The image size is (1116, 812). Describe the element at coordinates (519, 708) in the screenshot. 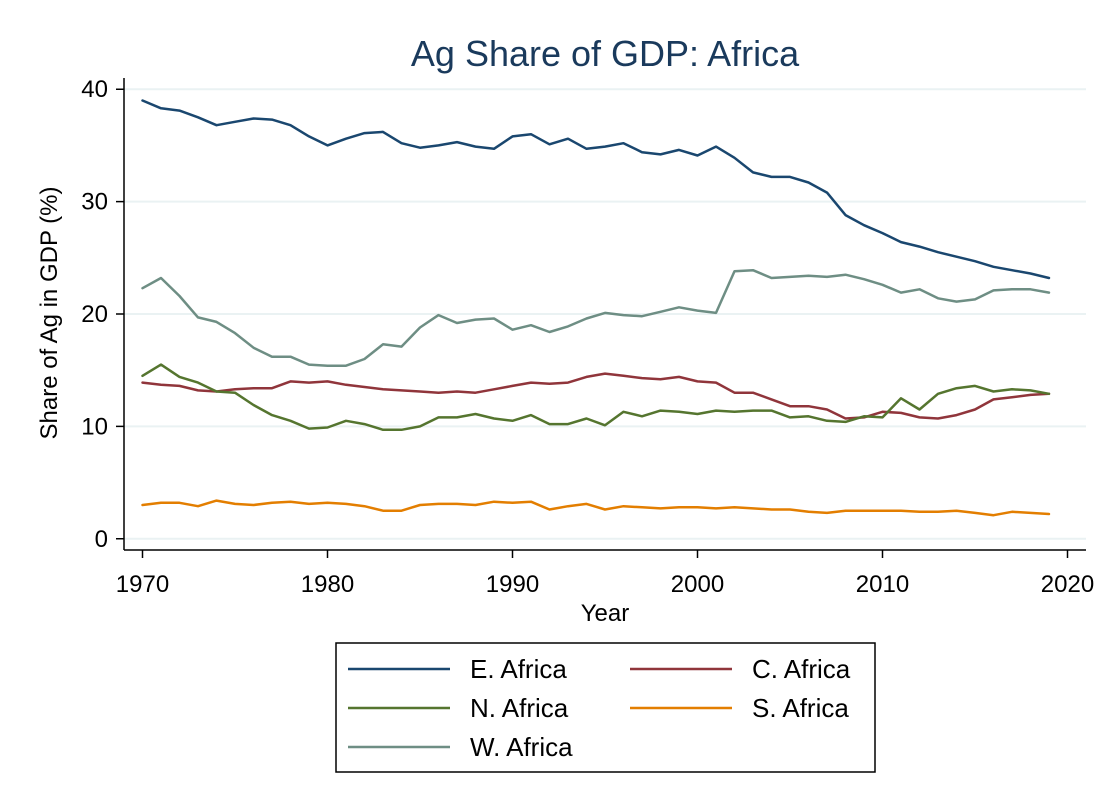

I see `legend-label-n-africa: N. Africa` at that location.